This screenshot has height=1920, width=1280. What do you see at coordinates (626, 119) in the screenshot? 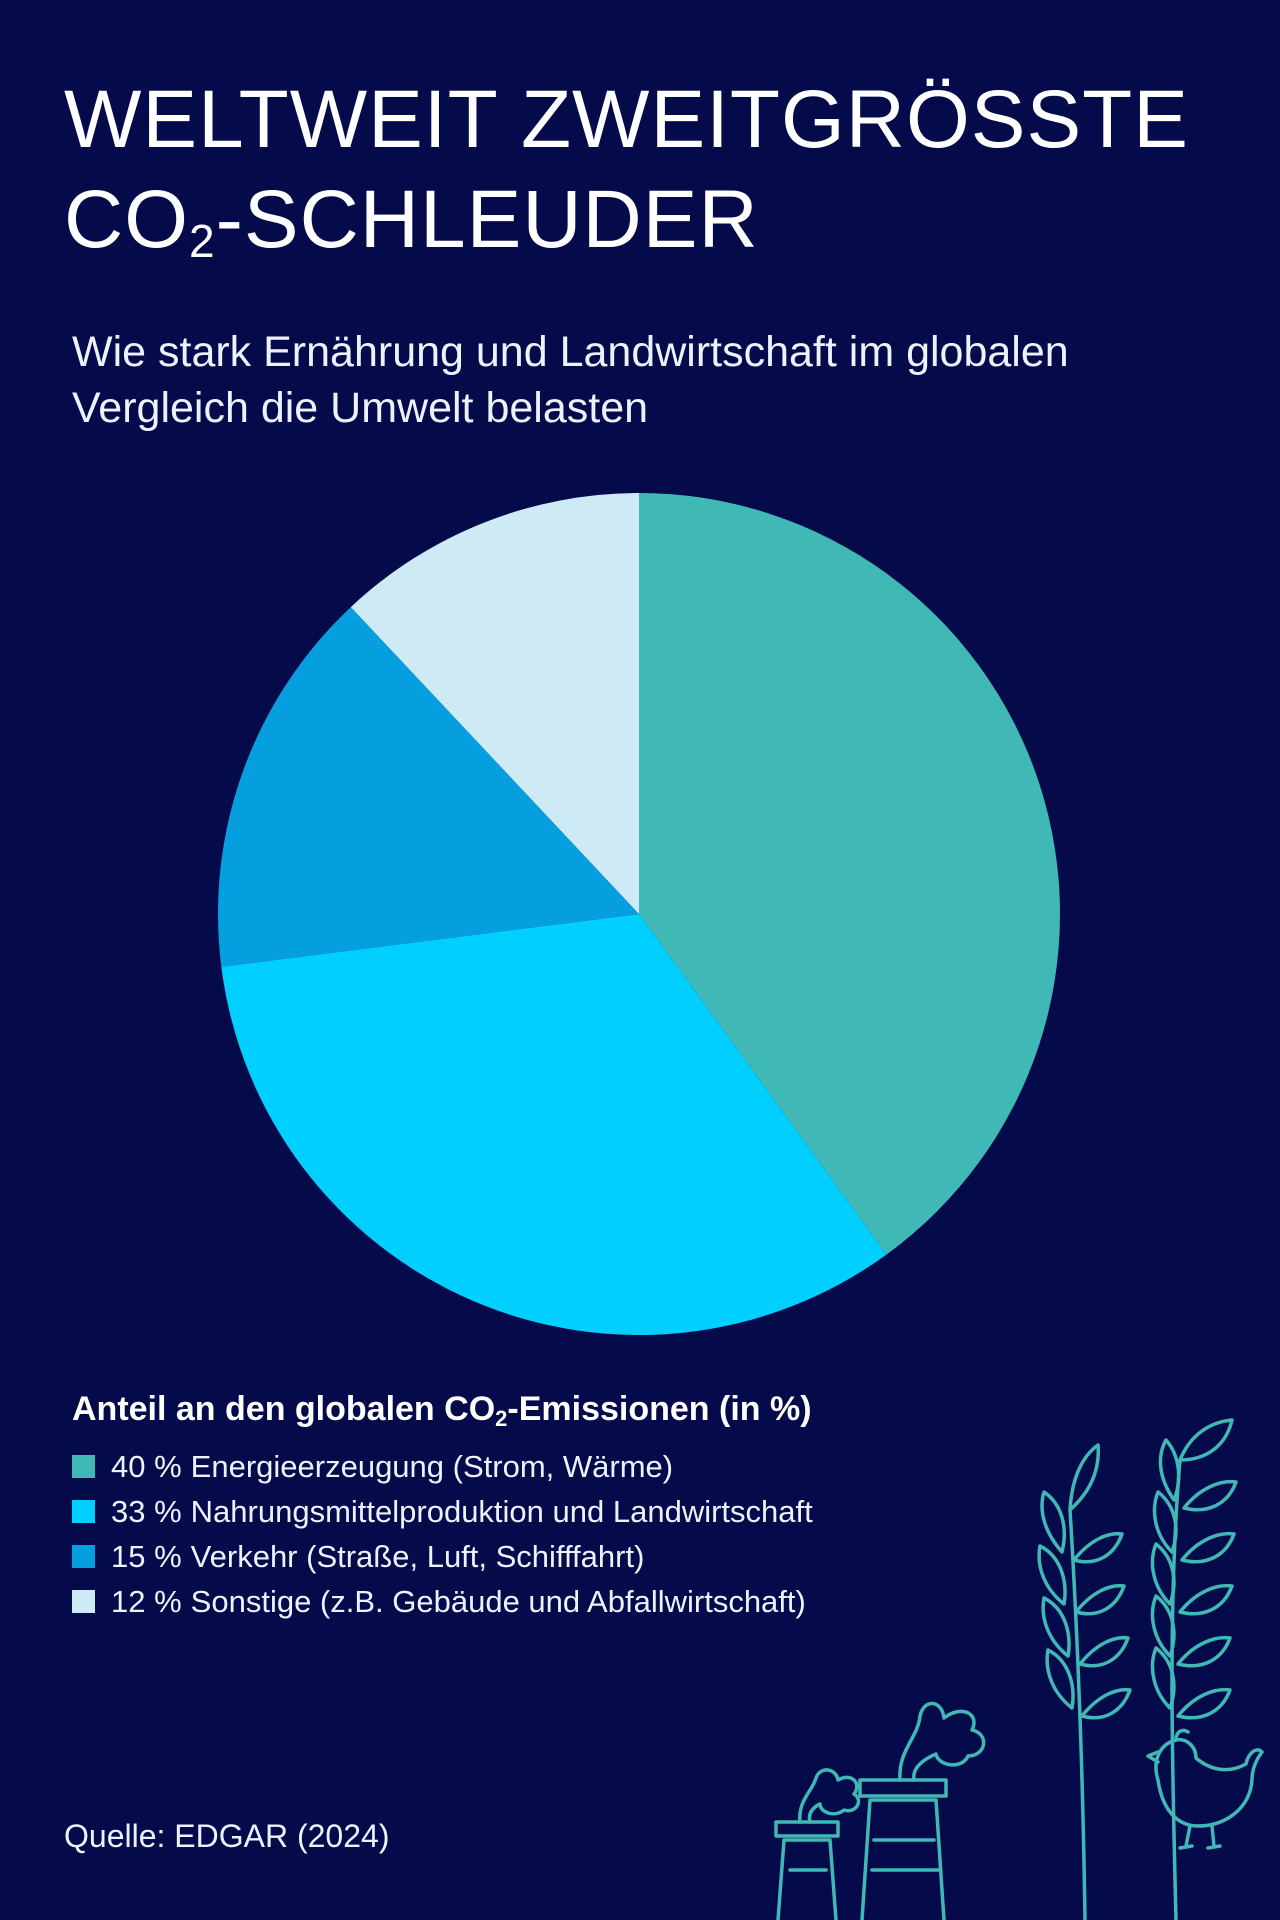
I see `title-line-1: WELTWEIT ZWEITGRÖSSTE` at bounding box center [626, 119].